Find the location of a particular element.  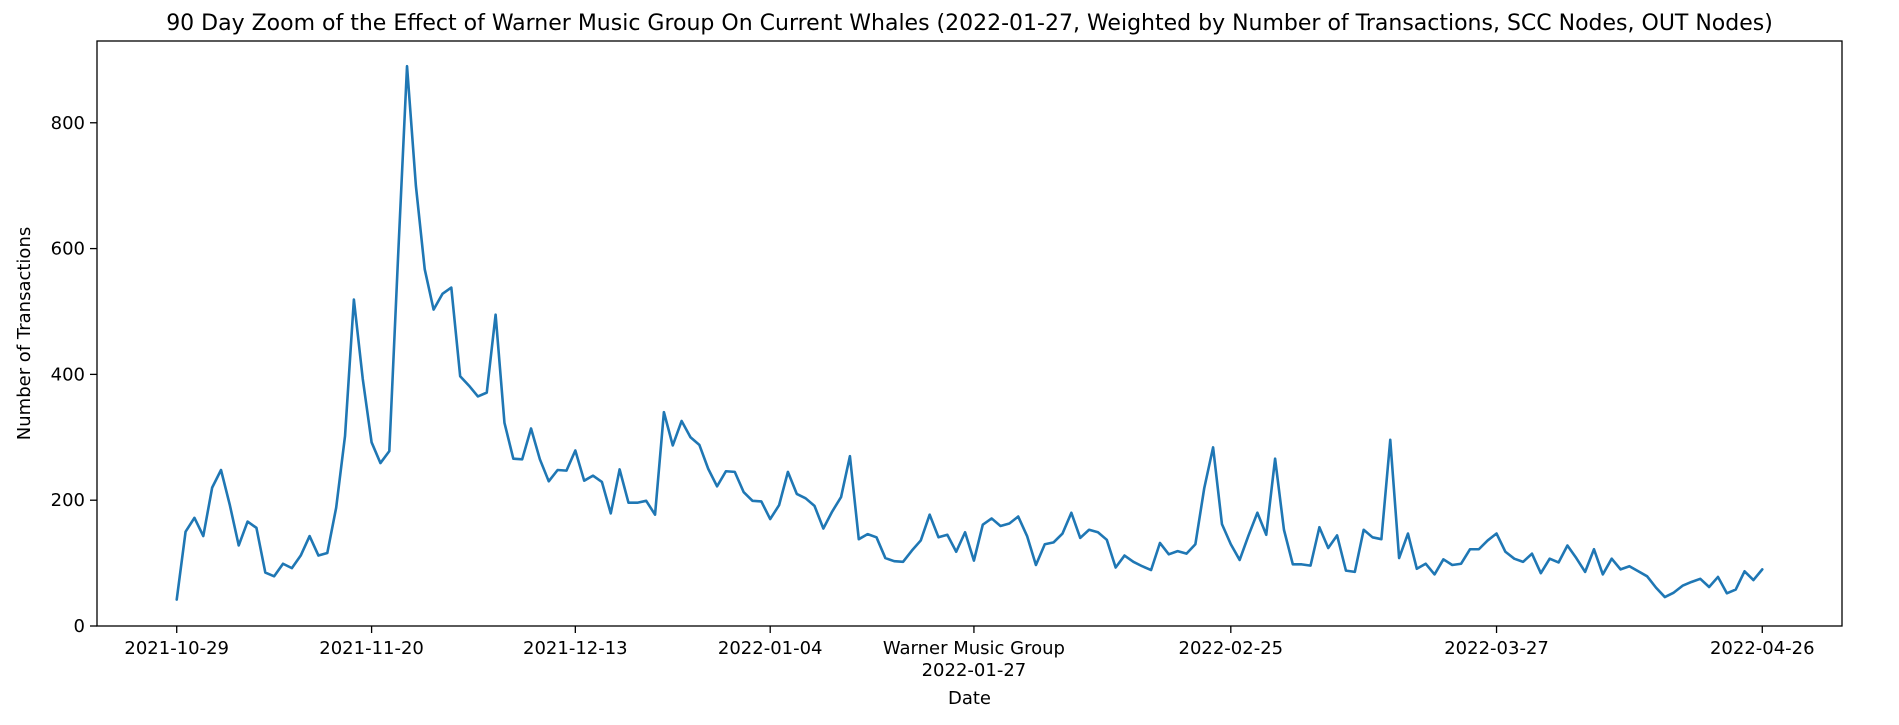

x-tick-label: 2022-02-25 is located at coordinates (1231, 648).